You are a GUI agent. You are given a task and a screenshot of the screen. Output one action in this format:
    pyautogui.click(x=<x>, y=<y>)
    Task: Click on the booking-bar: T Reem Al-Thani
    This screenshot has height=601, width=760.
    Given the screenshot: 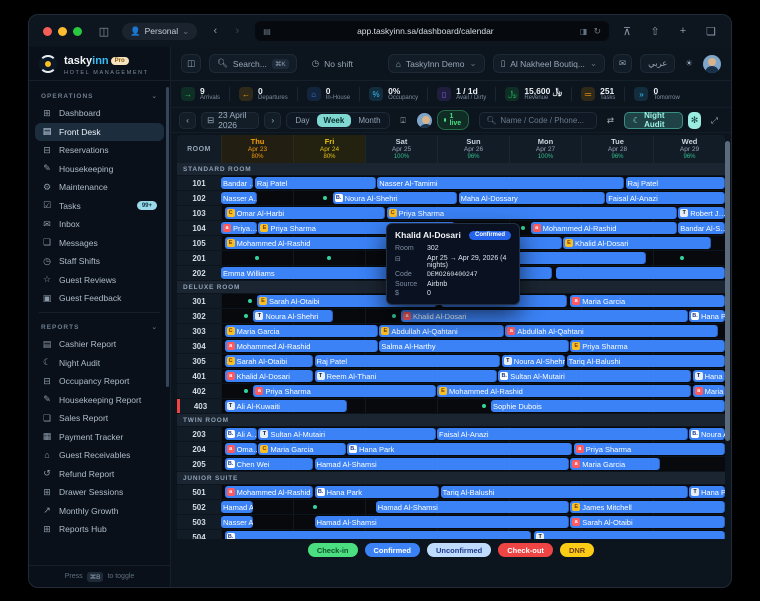 What is the action you would take?
    pyautogui.click(x=405, y=376)
    